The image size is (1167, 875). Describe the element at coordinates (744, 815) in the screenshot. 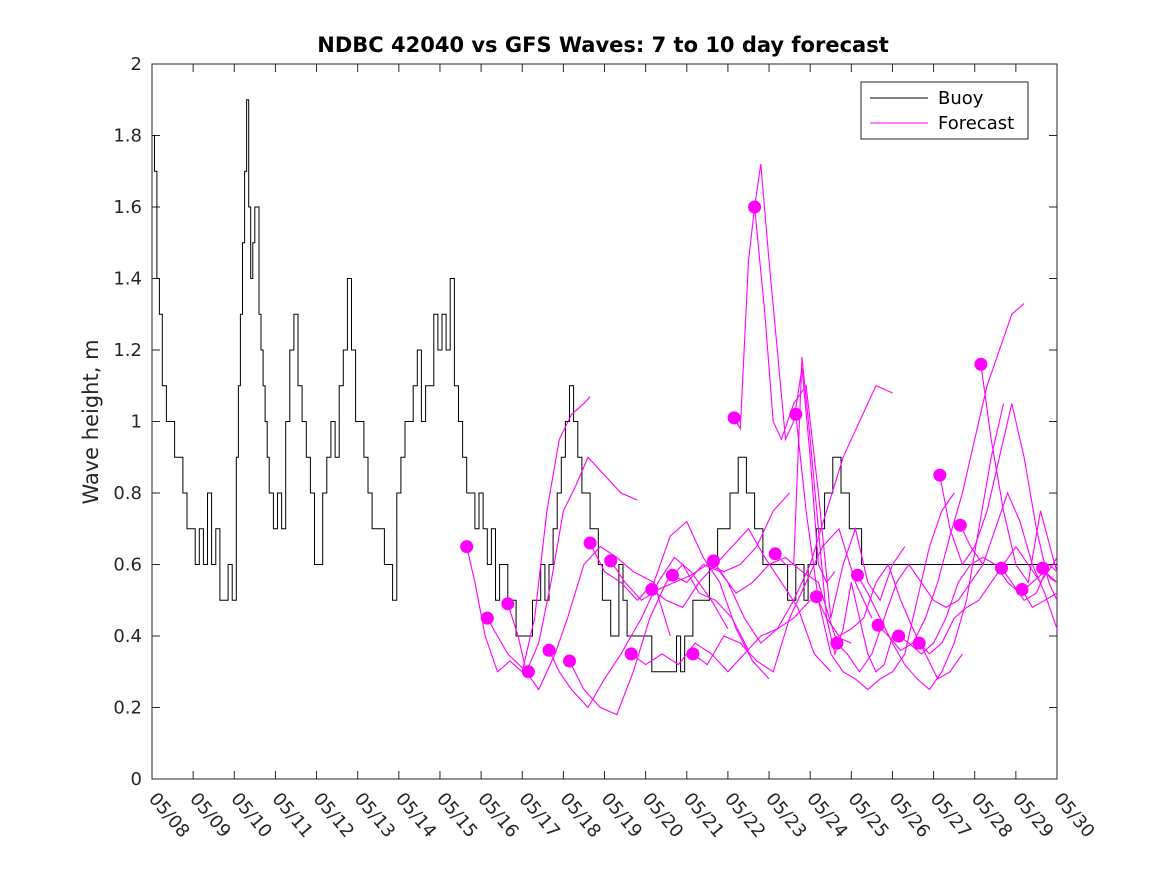

I see `x-tick-label: 05/22` at that location.